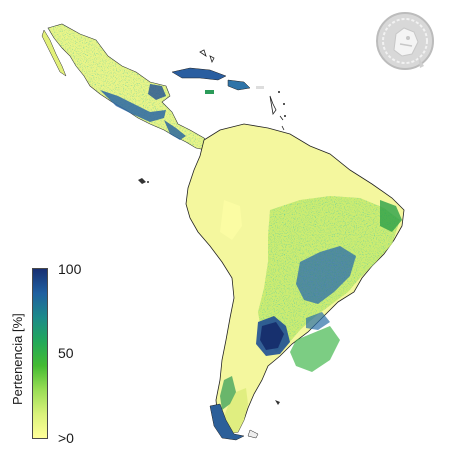  What do you see at coordinates (228, 90) in the screenshot?
I see `caribbean-islands` at bounding box center [228, 90].